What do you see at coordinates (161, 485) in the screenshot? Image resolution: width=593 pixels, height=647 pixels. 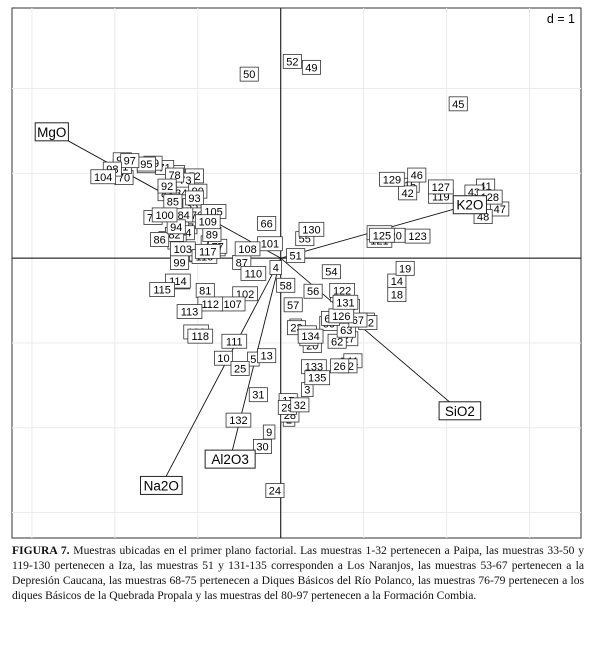 I see `variable-label: Na2O` at bounding box center [161, 485].